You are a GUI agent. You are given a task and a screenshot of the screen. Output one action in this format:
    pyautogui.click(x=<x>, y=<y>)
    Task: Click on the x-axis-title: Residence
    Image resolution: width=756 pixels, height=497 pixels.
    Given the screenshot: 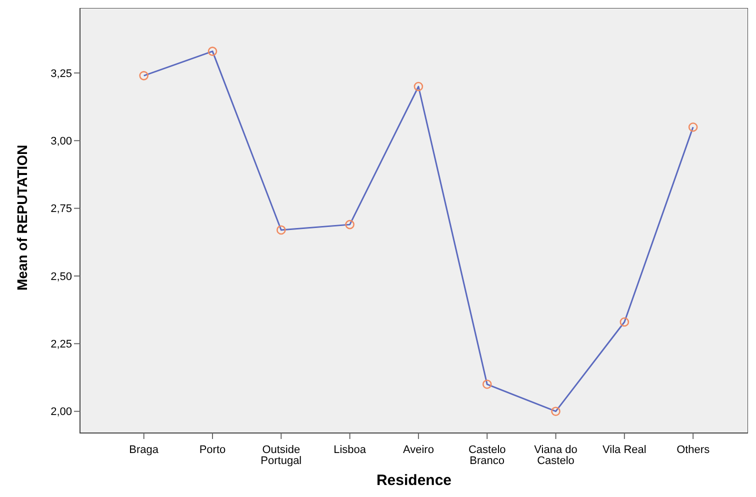 What is the action you would take?
    pyautogui.click(x=414, y=480)
    